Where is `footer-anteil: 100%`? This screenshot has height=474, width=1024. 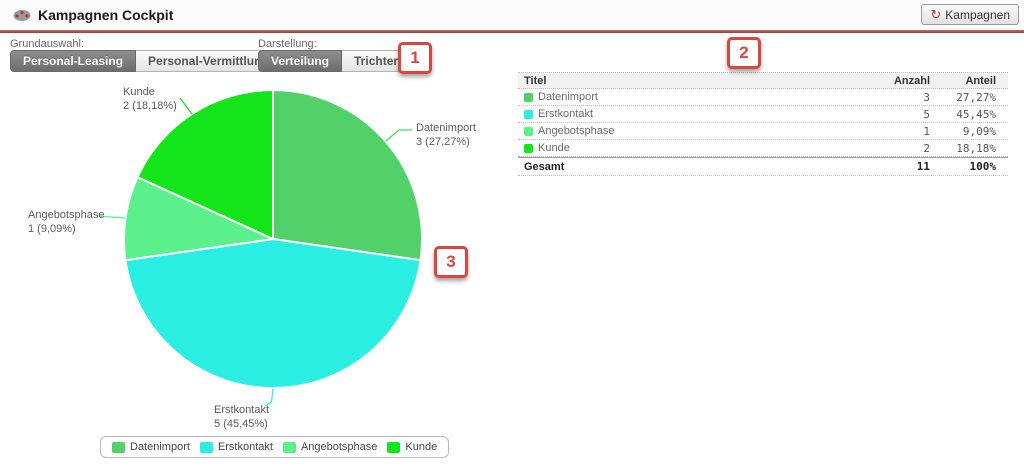 footer-anteil: 100% is located at coordinates (983, 166).